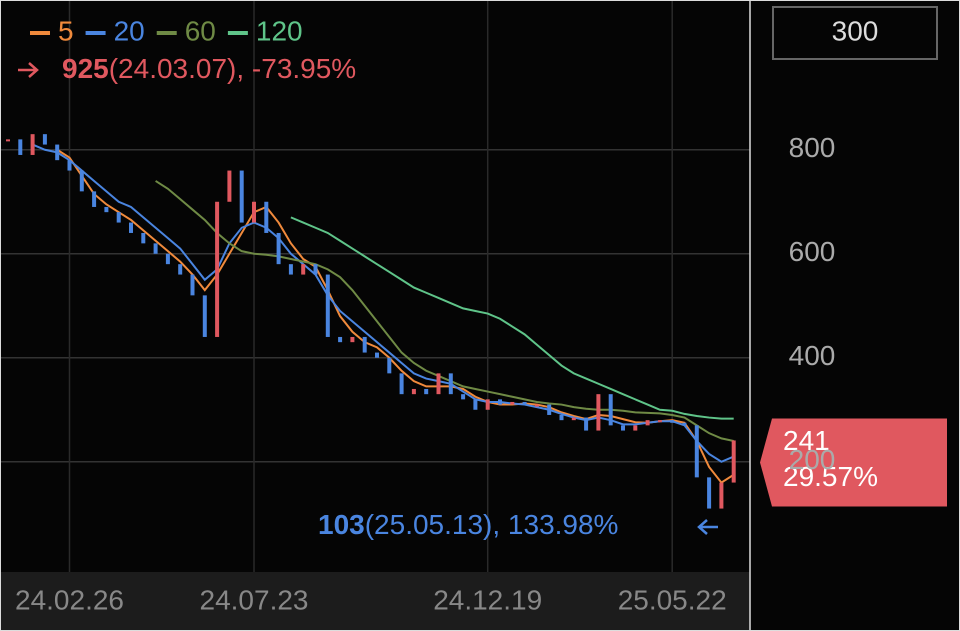 The width and height of the screenshot is (960, 631). I want to click on low-text: (25.05.13), 133.98%, so click(492, 524).